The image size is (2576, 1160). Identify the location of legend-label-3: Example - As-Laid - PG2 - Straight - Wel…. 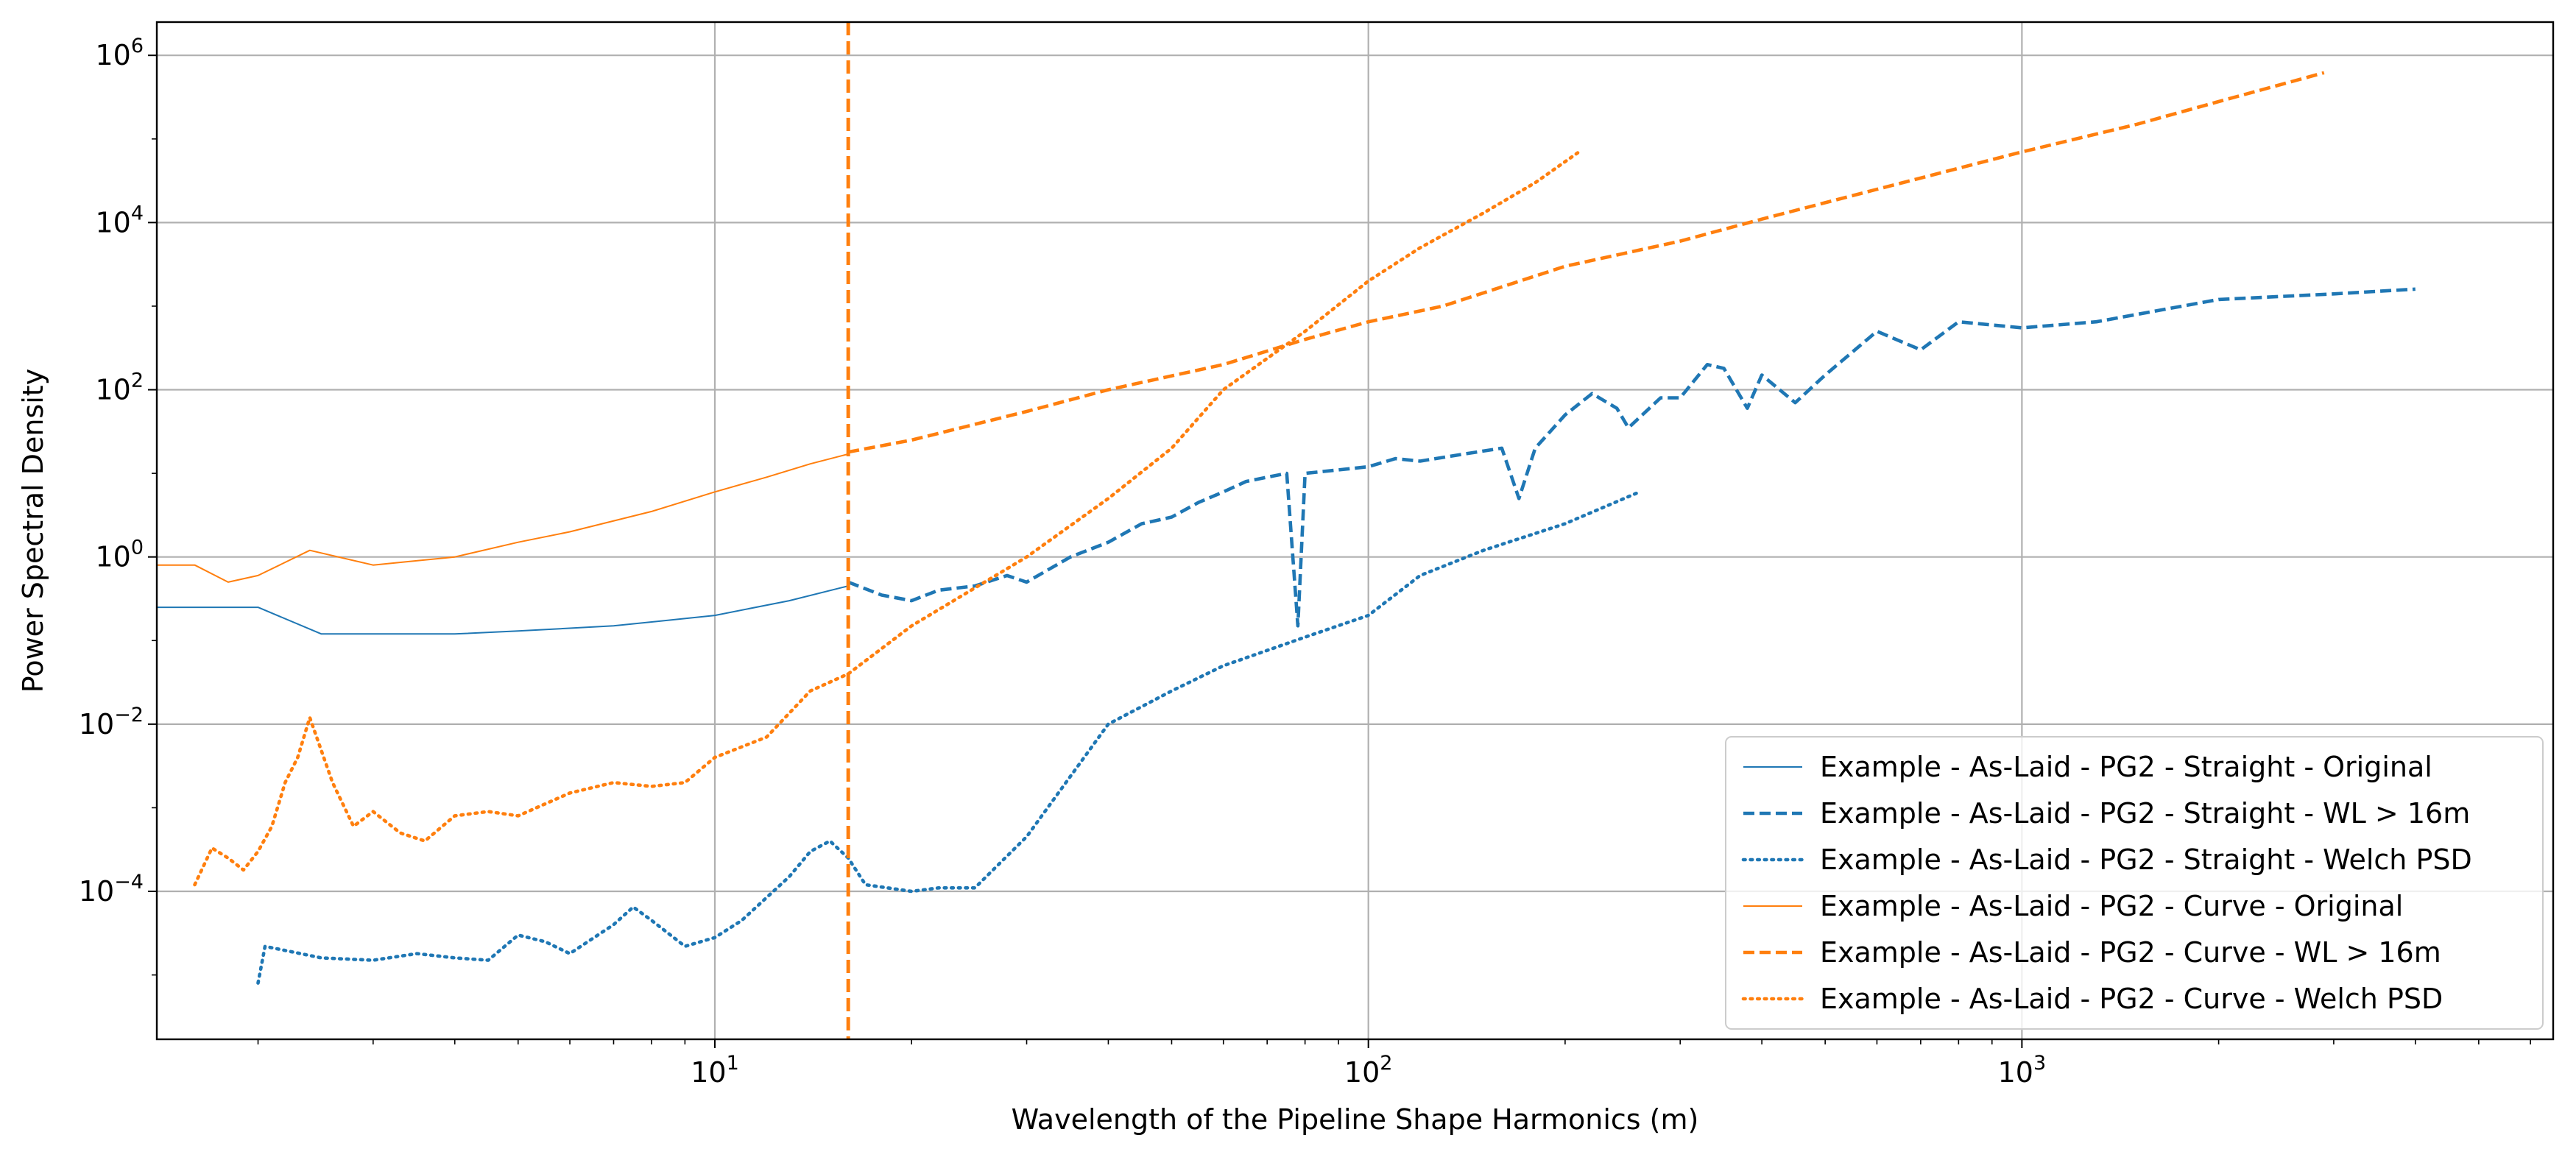
(2146, 860).